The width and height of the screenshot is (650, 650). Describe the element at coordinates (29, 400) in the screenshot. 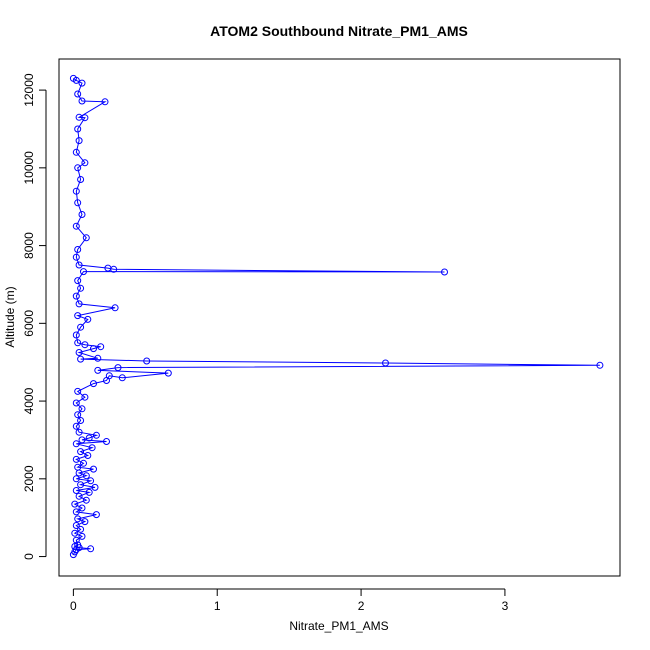

I see `y-tick-label: 4000` at that location.